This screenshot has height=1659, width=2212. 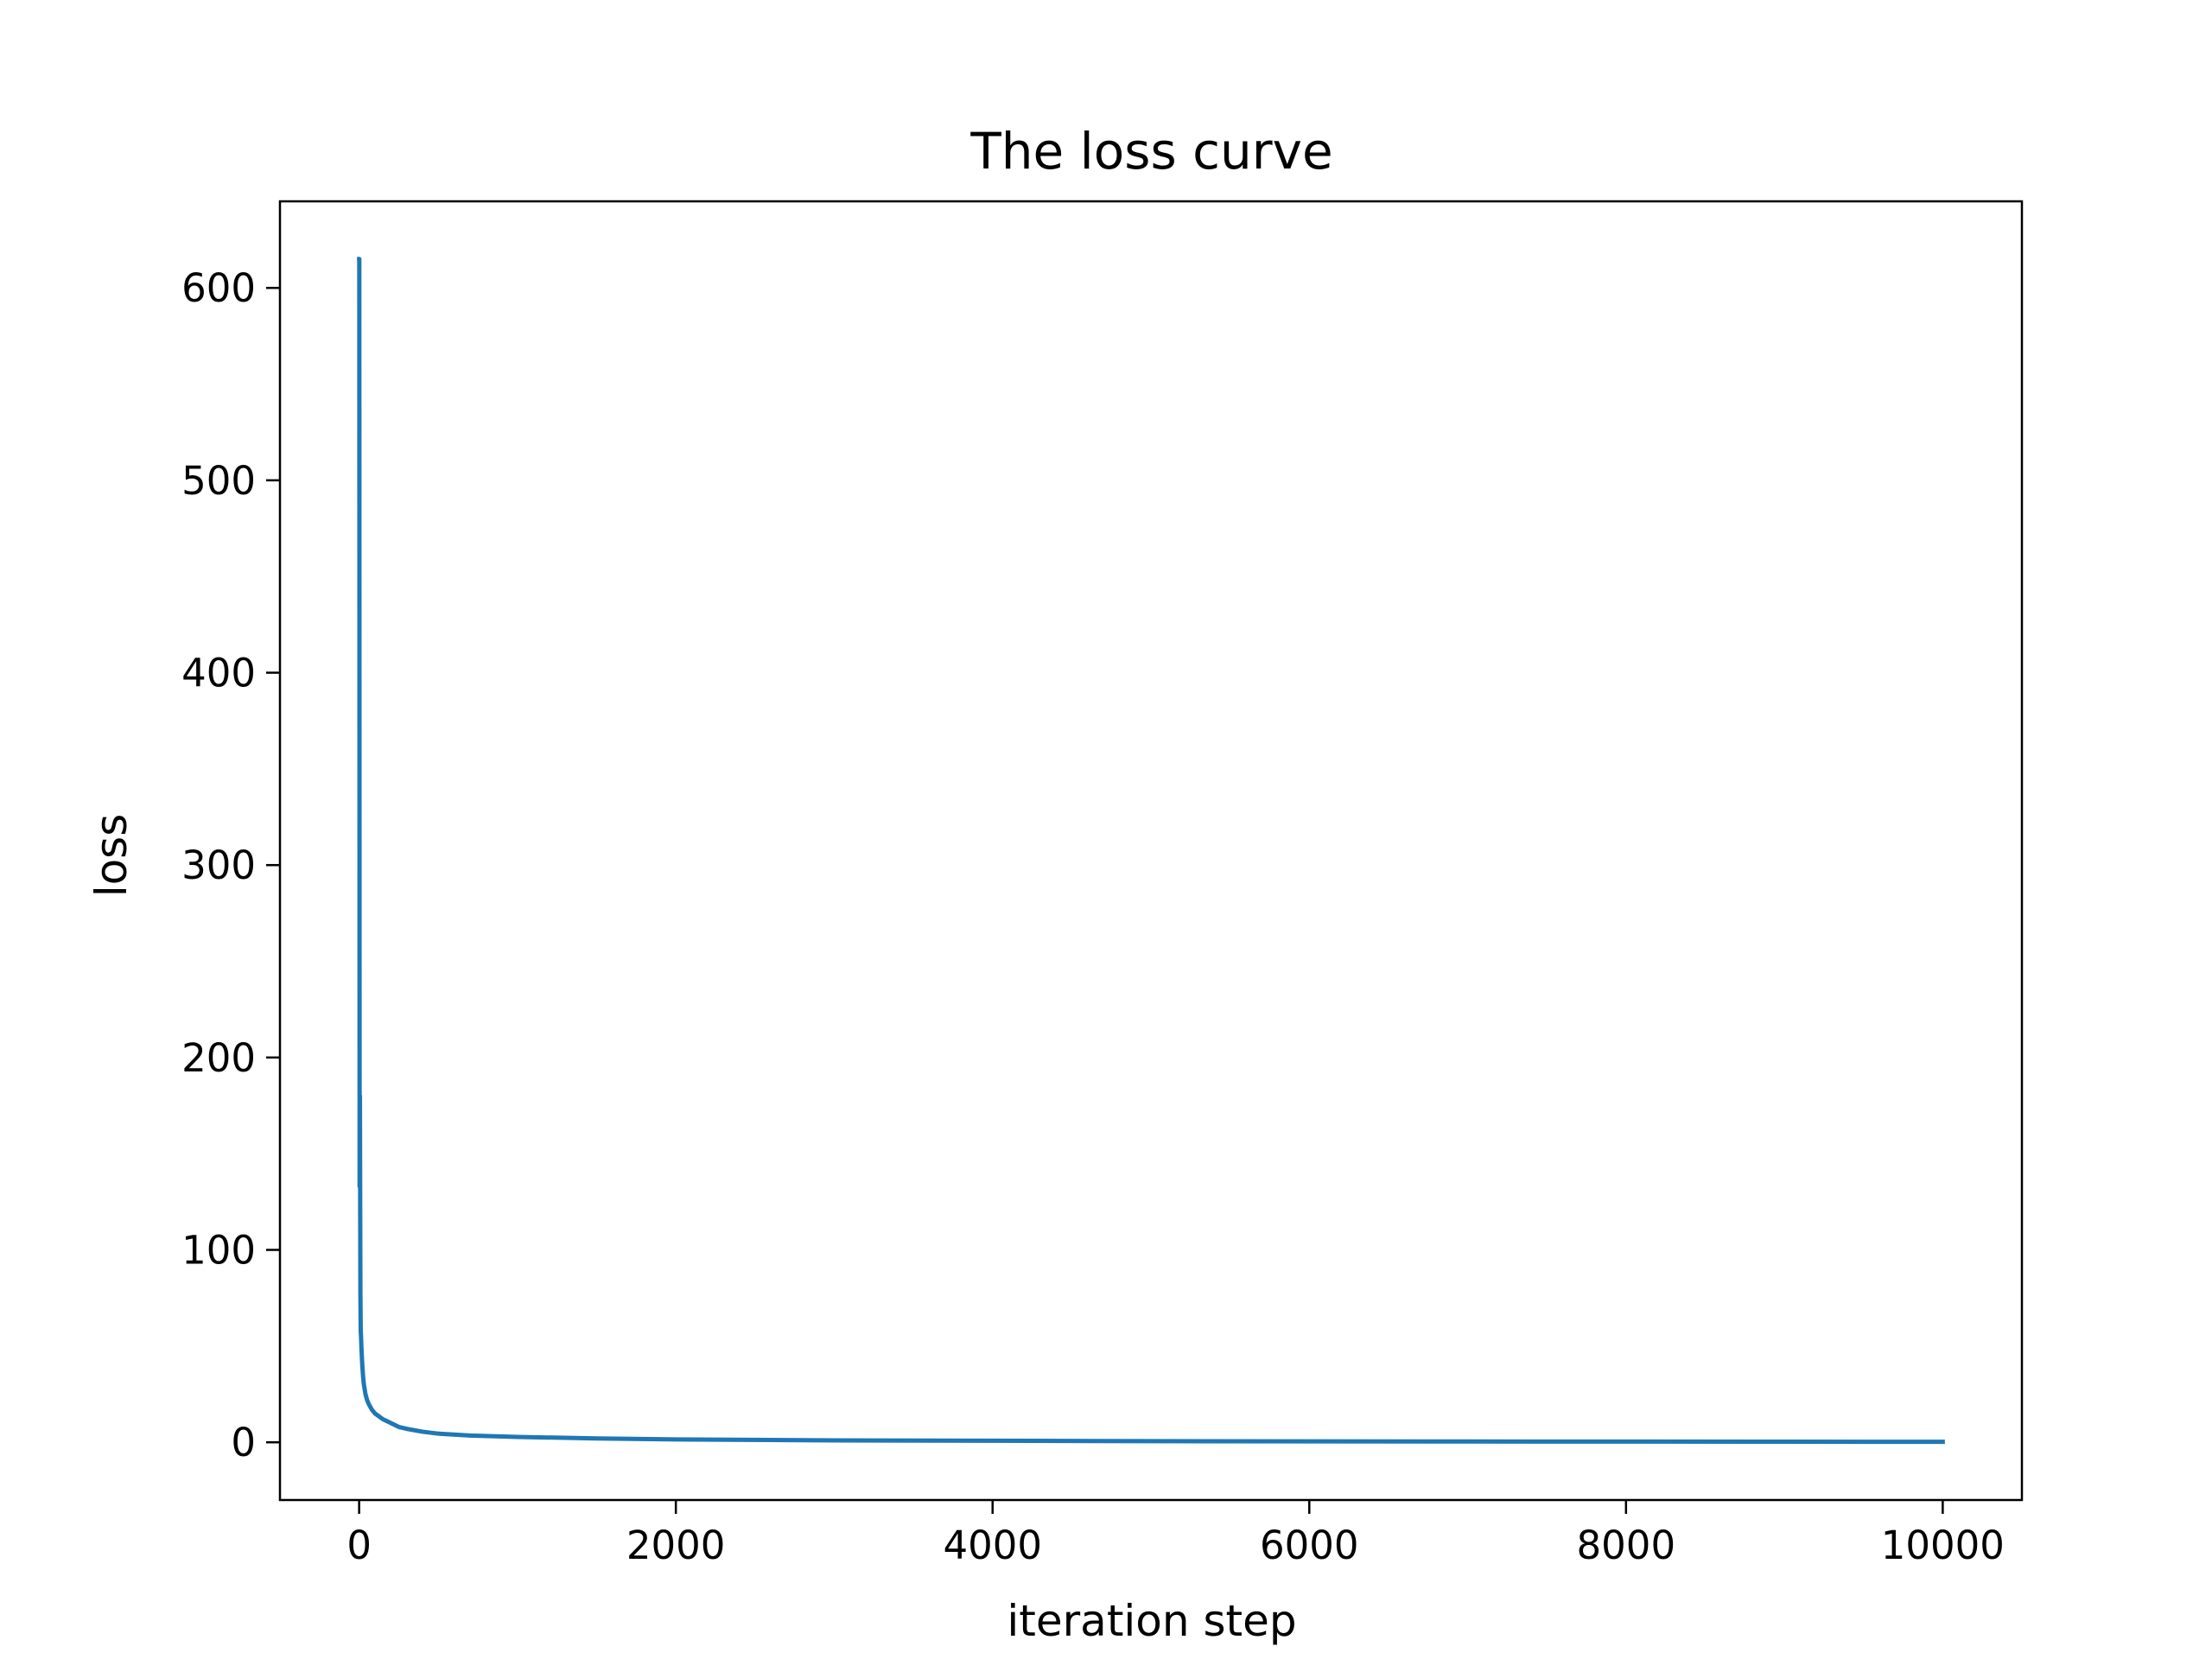 I want to click on y-axis-ticks: 0 100 200 300 400 500 600, so click(x=231, y=865).